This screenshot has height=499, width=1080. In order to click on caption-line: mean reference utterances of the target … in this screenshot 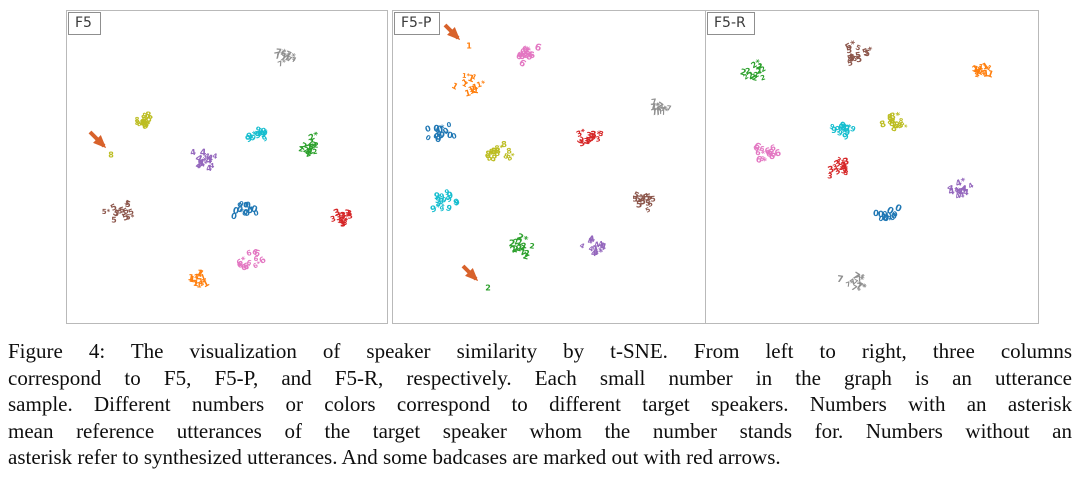, I will do `click(540, 430)`.